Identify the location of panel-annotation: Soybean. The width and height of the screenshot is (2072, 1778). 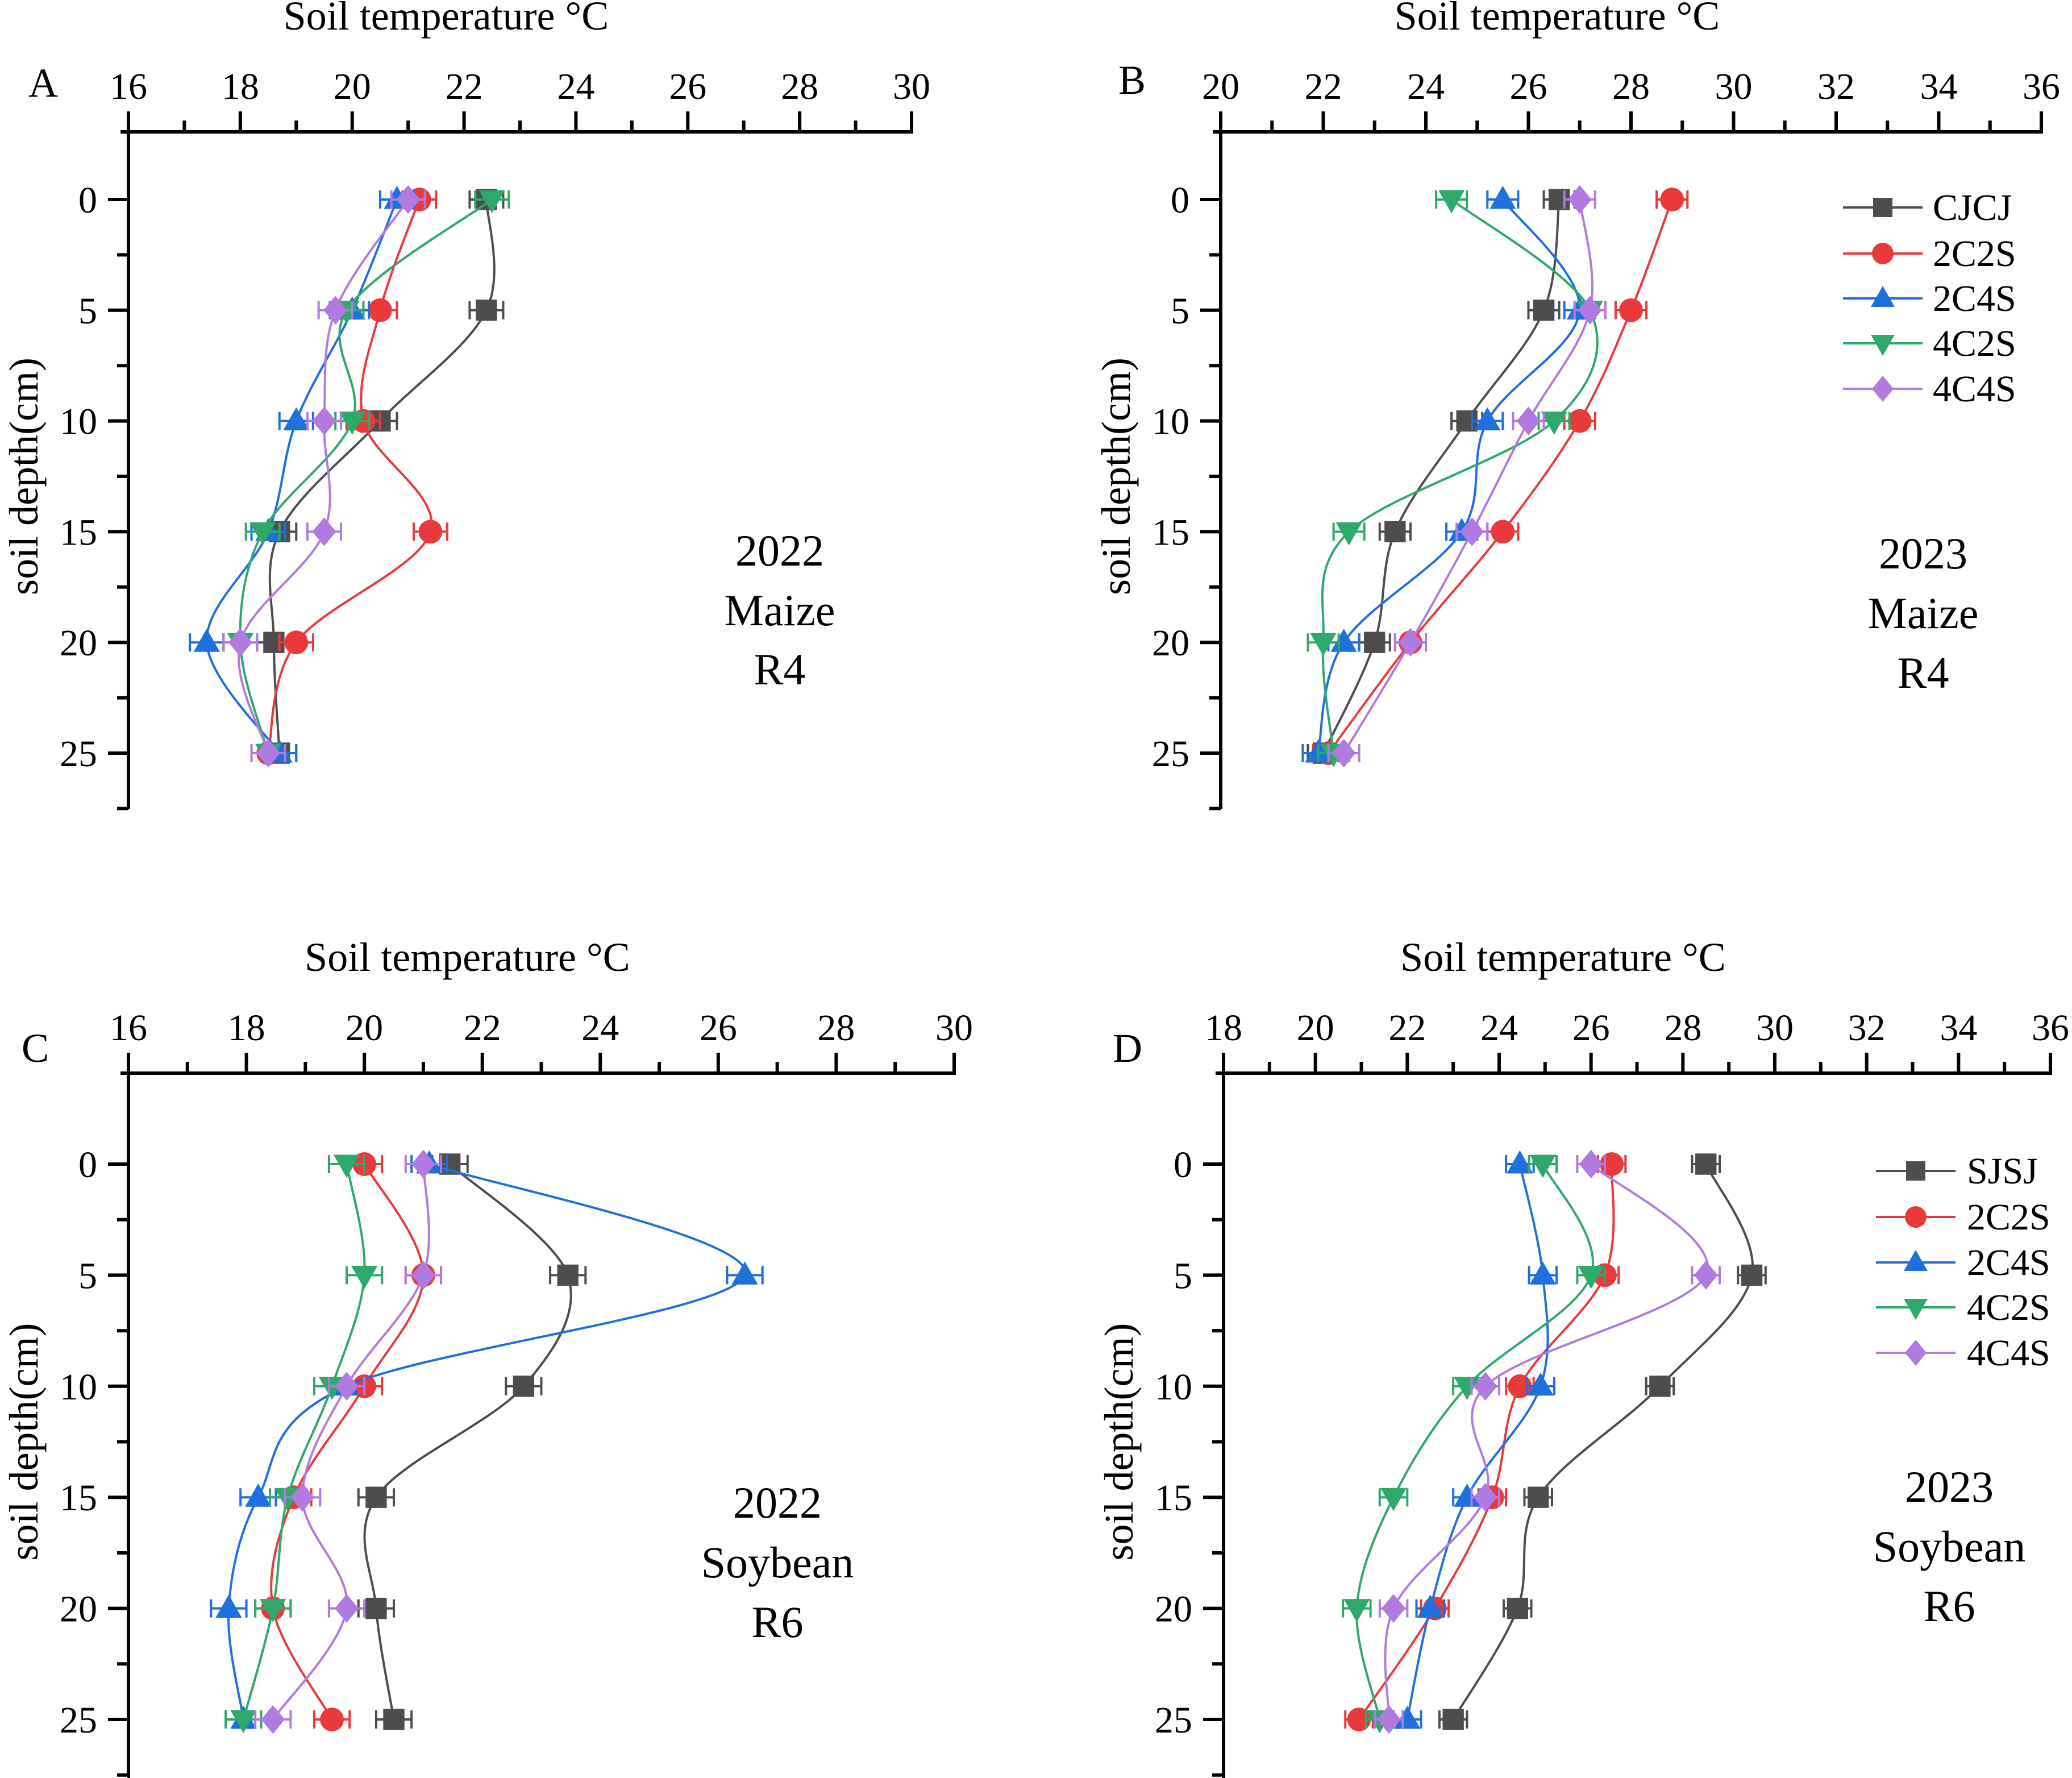
(777, 1562).